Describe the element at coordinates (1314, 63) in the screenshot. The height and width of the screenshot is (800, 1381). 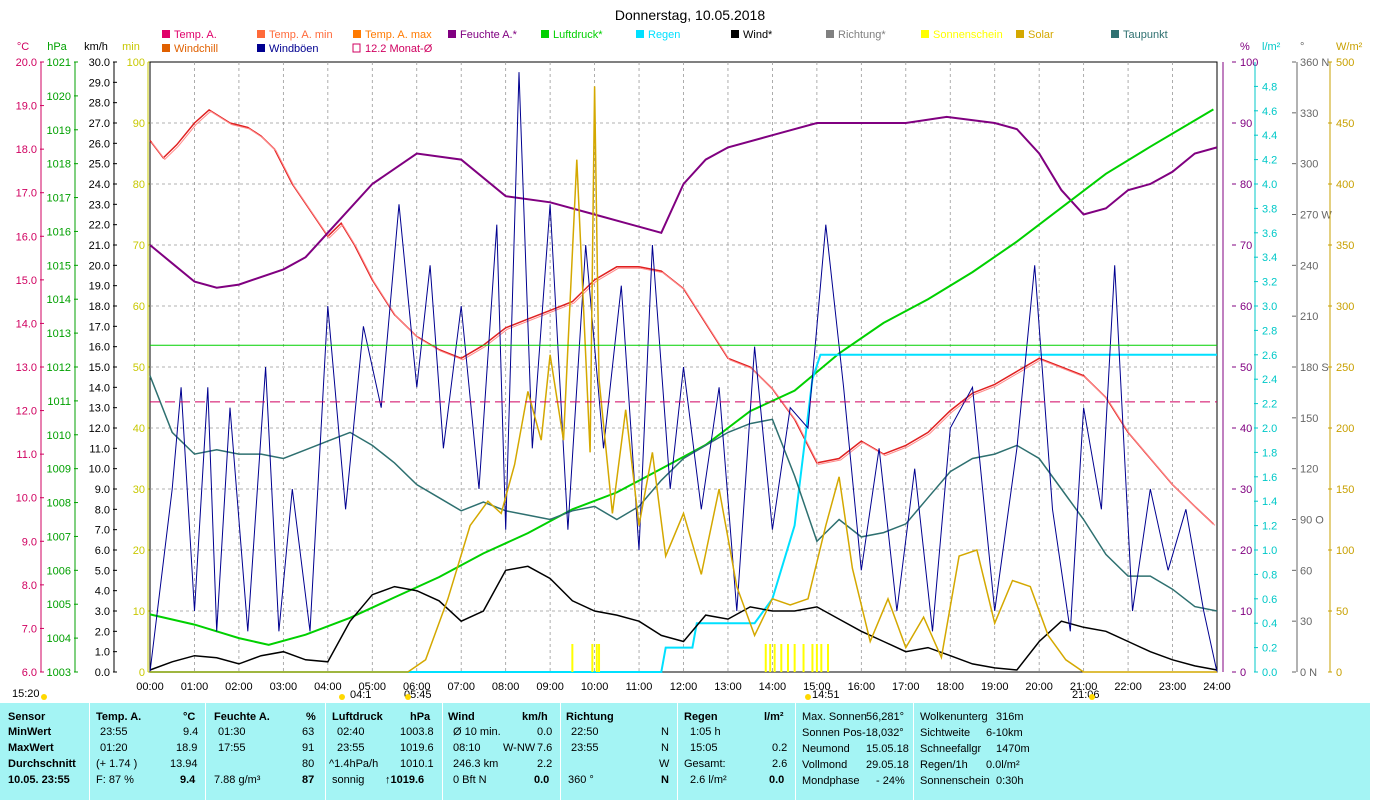
I see `direction-tick-label: 360 N` at that location.